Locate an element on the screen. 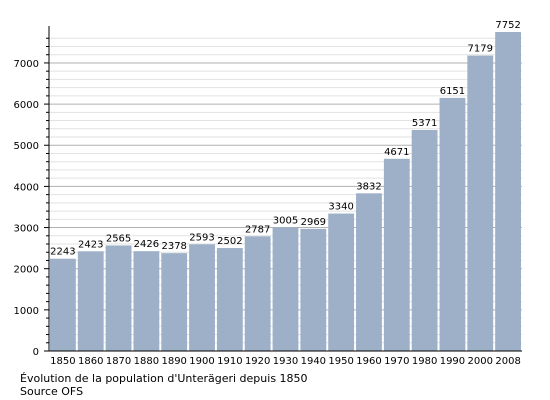  x-tick-label: 1870 is located at coordinates (118, 361).